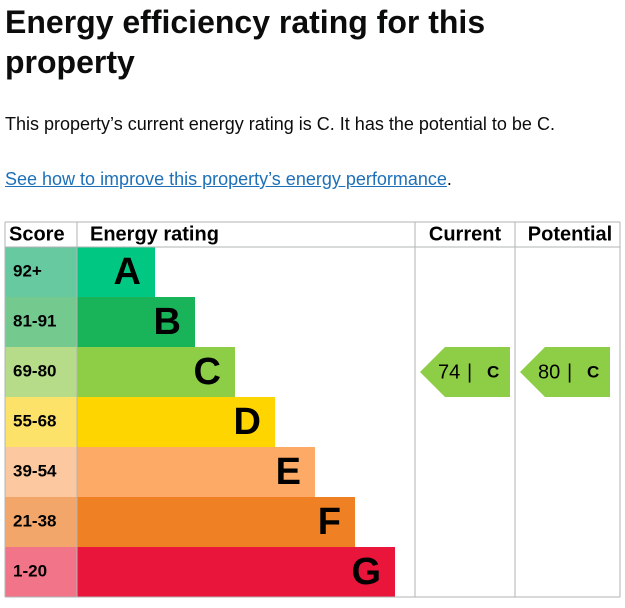 The width and height of the screenshot is (625, 608). I want to click on rating-letter: C, so click(207, 372).